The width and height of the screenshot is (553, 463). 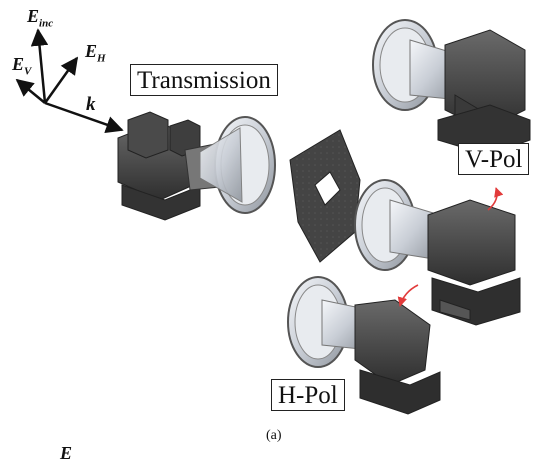 What do you see at coordinates (204, 80) in the screenshot?
I see `transmission-label: Transmission` at bounding box center [204, 80].